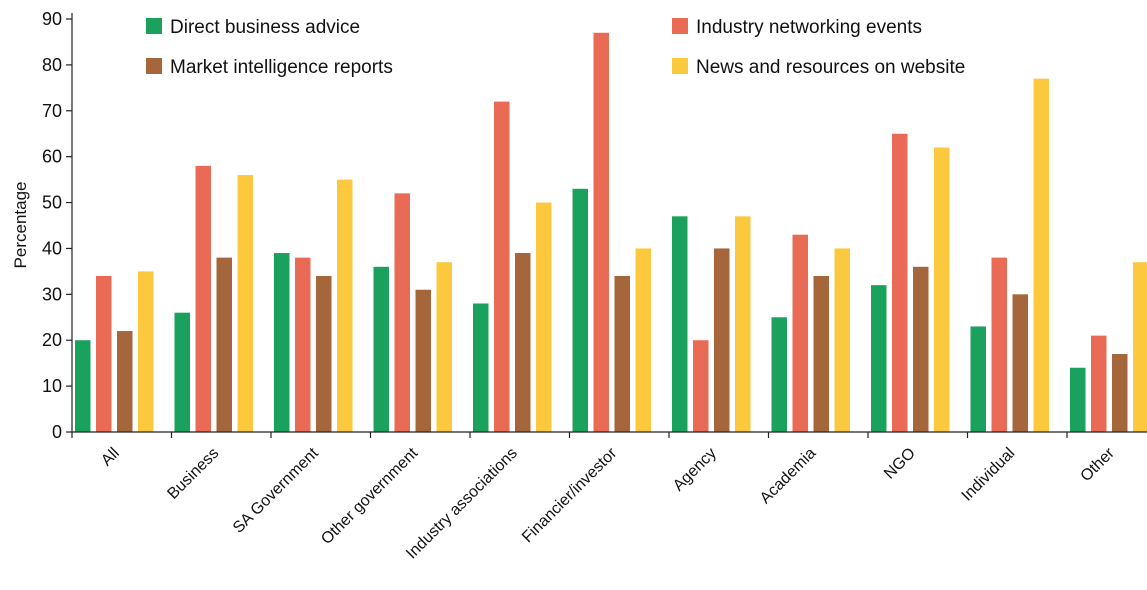  Describe the element at coordinates (999, 344) in the screenshot. I see `bar-2-individual` at that location.